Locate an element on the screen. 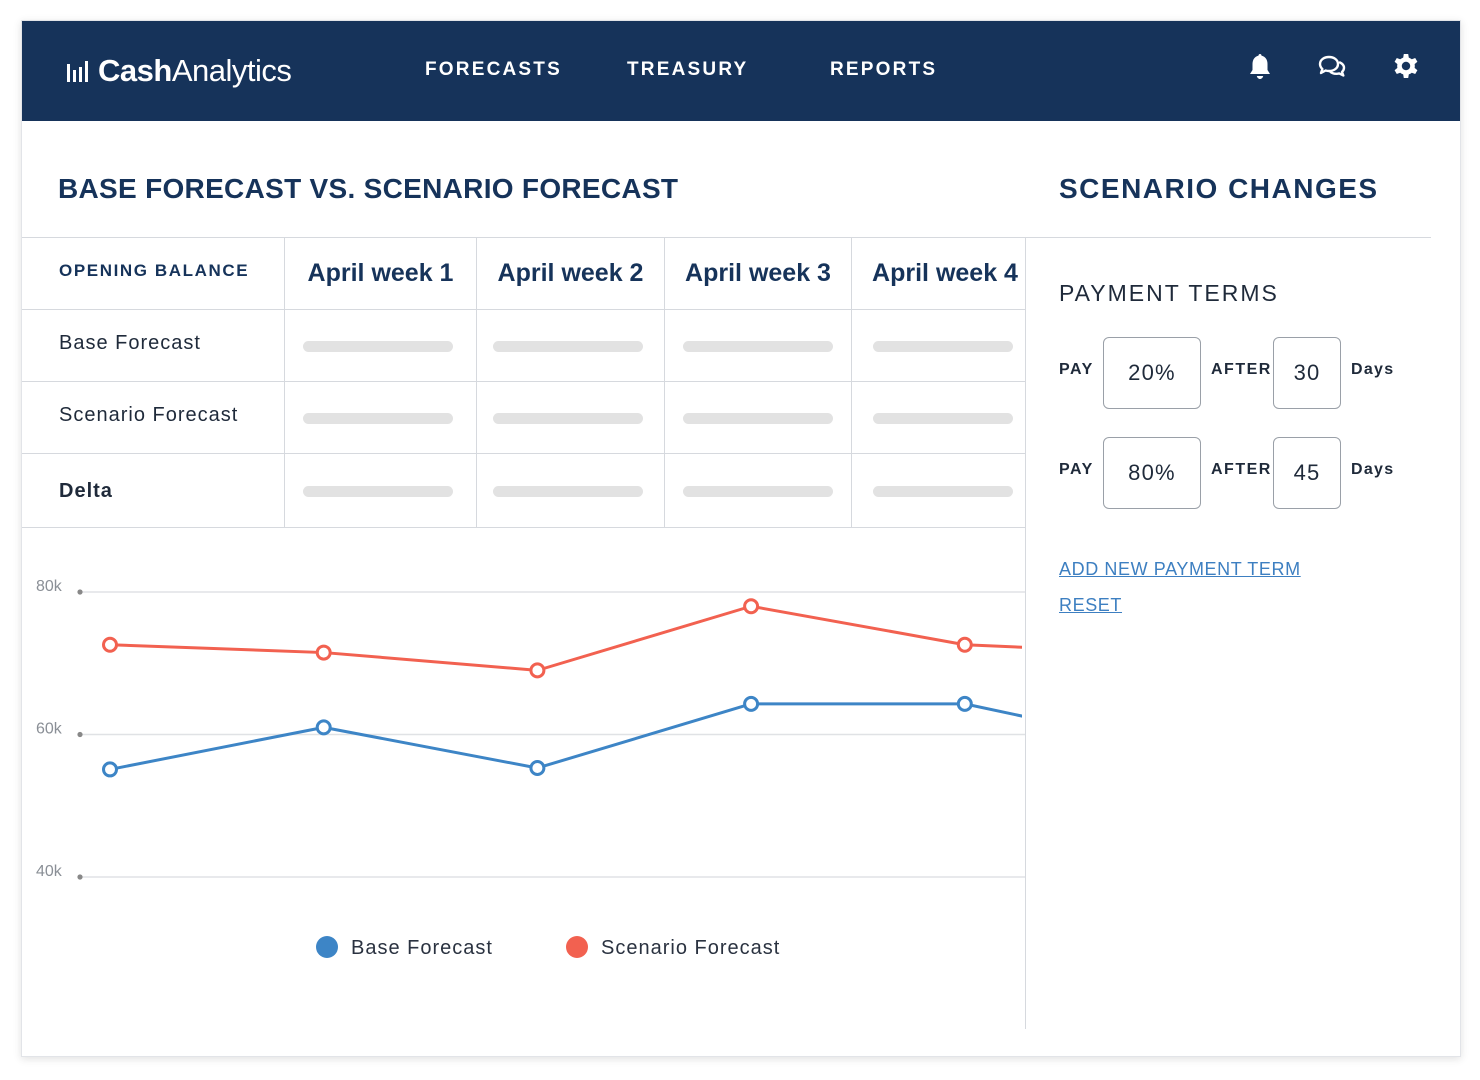 This screenshot has width=1480, height=1080. scenario-forecast-line is located at coordinates (565, 638).